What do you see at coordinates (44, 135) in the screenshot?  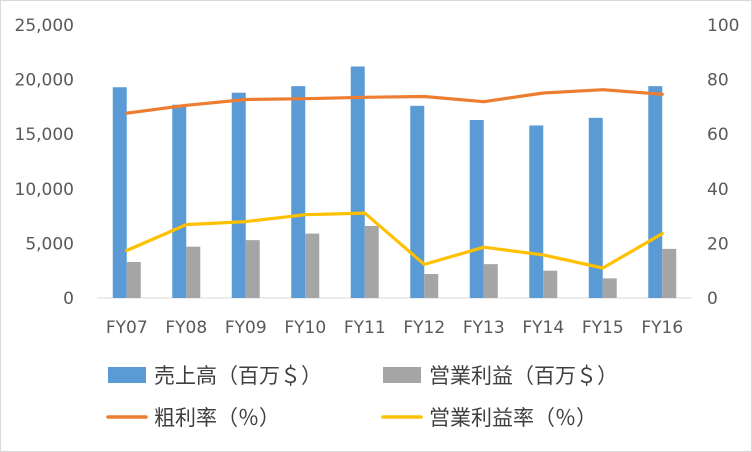 I see `y-left-tick-label: 15,000` at bounding box center [44, 135].